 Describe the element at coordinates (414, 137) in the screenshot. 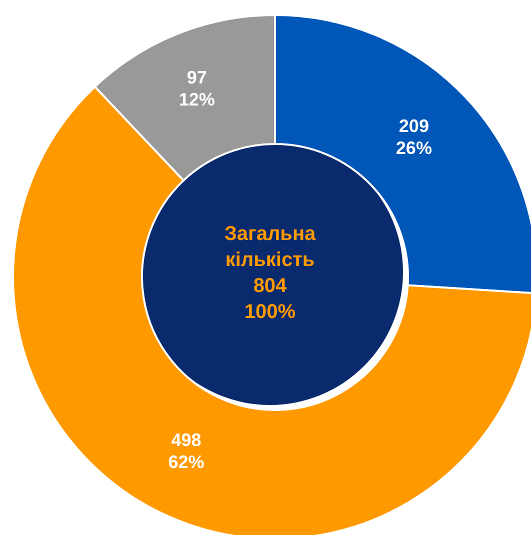

I see `data-label: 209 26%` at that location.